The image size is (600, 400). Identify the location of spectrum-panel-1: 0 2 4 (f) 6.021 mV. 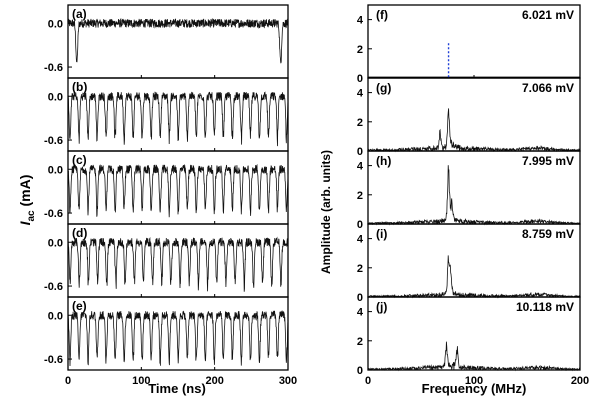
(469, 44).